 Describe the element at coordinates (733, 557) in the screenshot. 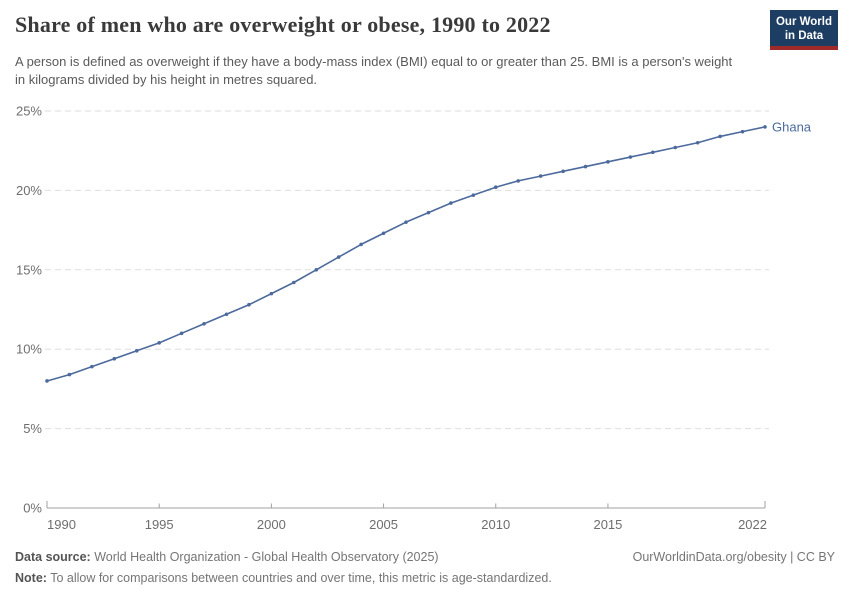

I see `license-link: OurWorldinData.org/obesity | CC BY` at that location.